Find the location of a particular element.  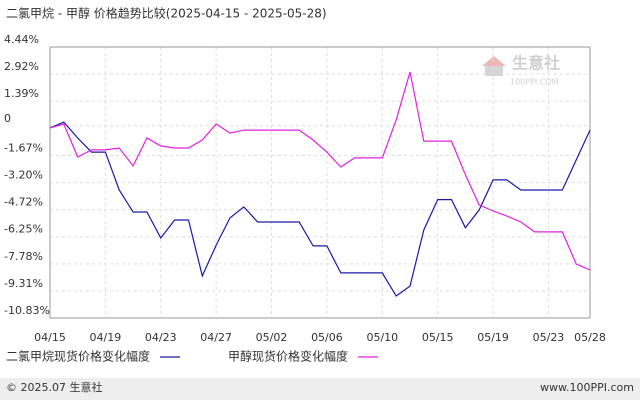

y-tick-label: 0 is located at coordinates (7, 118).